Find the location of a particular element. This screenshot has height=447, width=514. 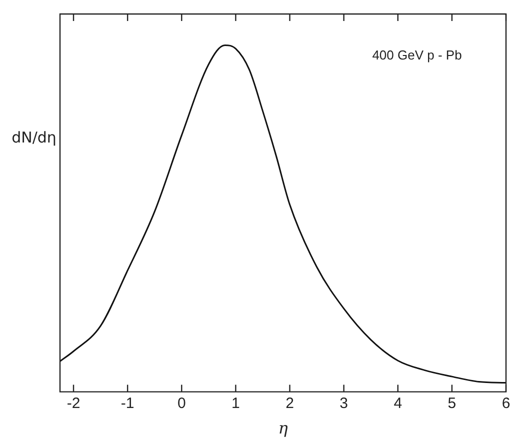

x-tick-label: 5 is located at coordinates (452, 403).